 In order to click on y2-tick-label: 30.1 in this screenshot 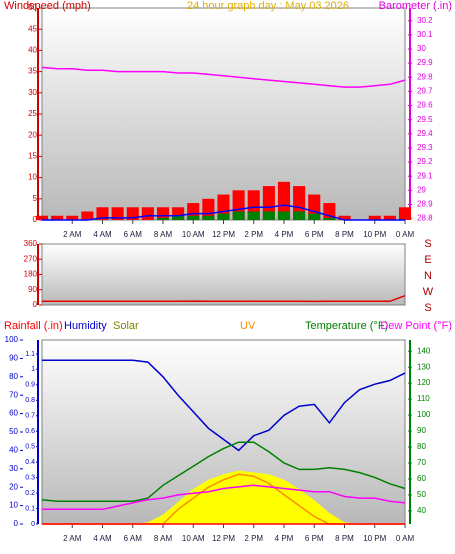, I will do `click(425, 34)`.